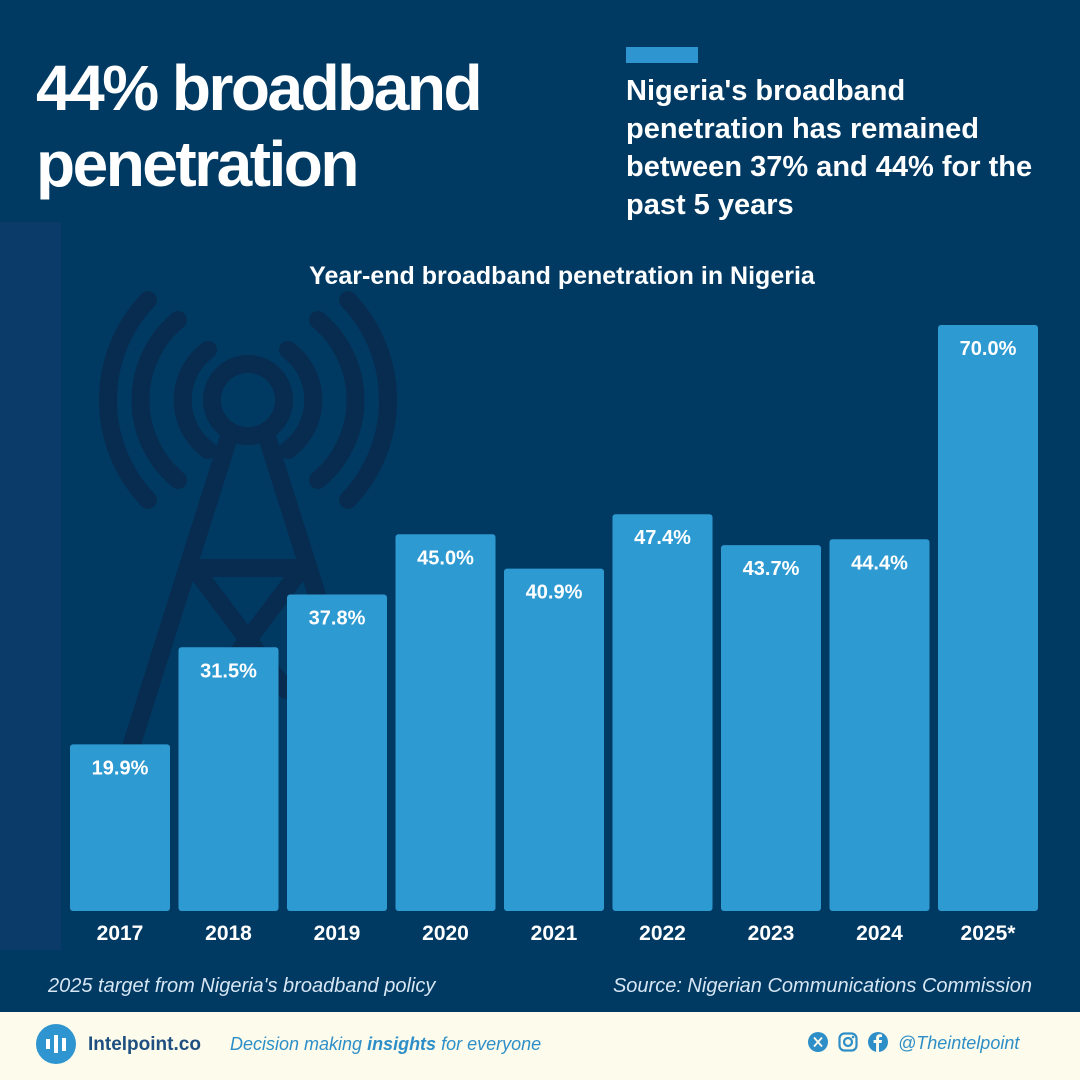 This screenshot has width=1080, height=1080. I want to click on brand-name: Intelpoint.co, so click(144, 1044).